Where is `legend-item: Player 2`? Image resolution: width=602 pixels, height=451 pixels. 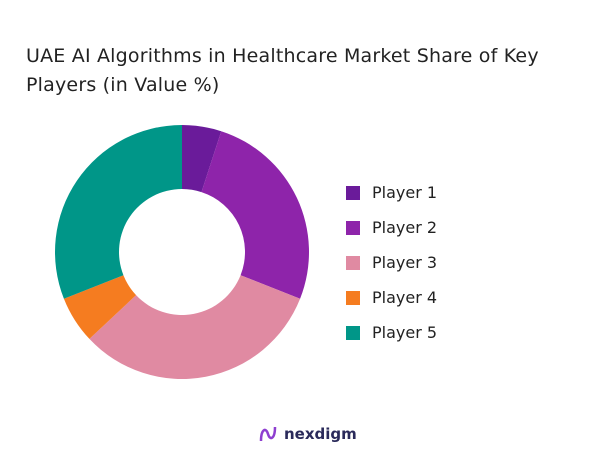 legend-item: Player 2 is located at coordinates (391, 227).